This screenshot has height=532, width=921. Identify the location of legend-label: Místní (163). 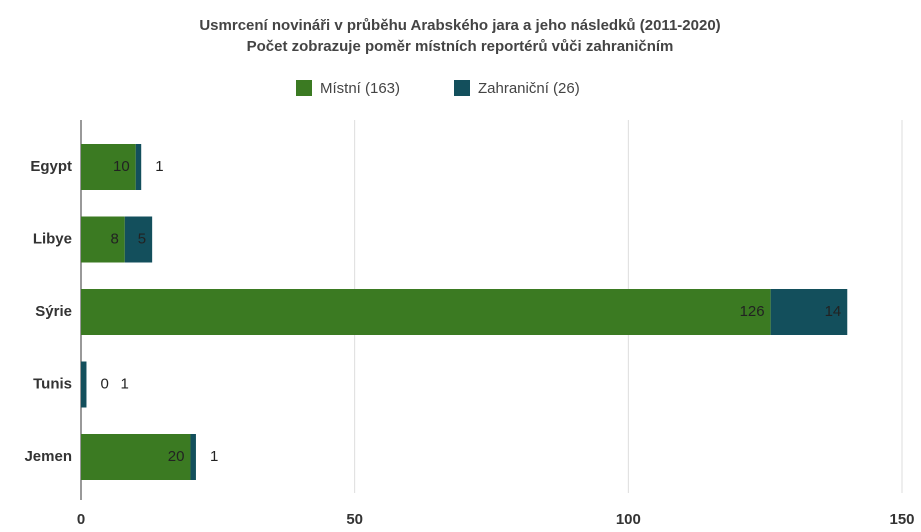
(360, 88).